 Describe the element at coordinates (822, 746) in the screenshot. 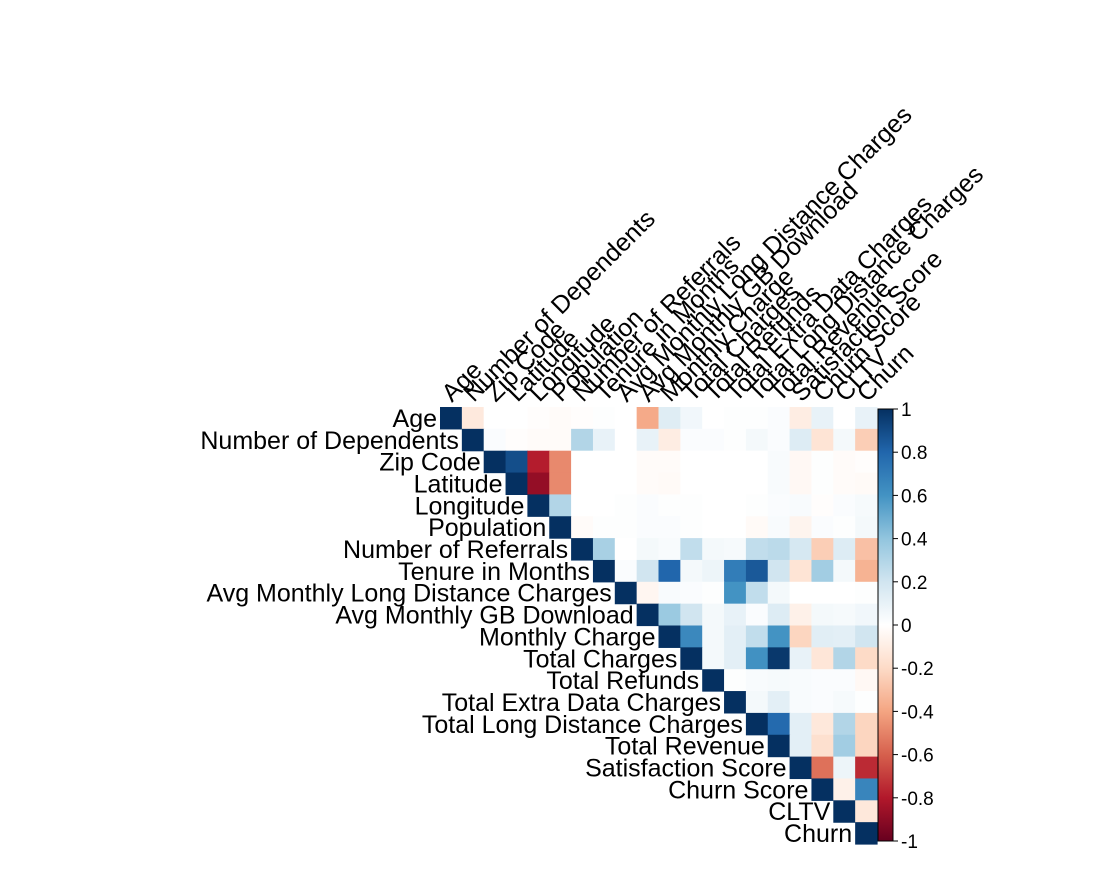

I see `heatmap-cell-total-revenue-x-churn-score` at that location.